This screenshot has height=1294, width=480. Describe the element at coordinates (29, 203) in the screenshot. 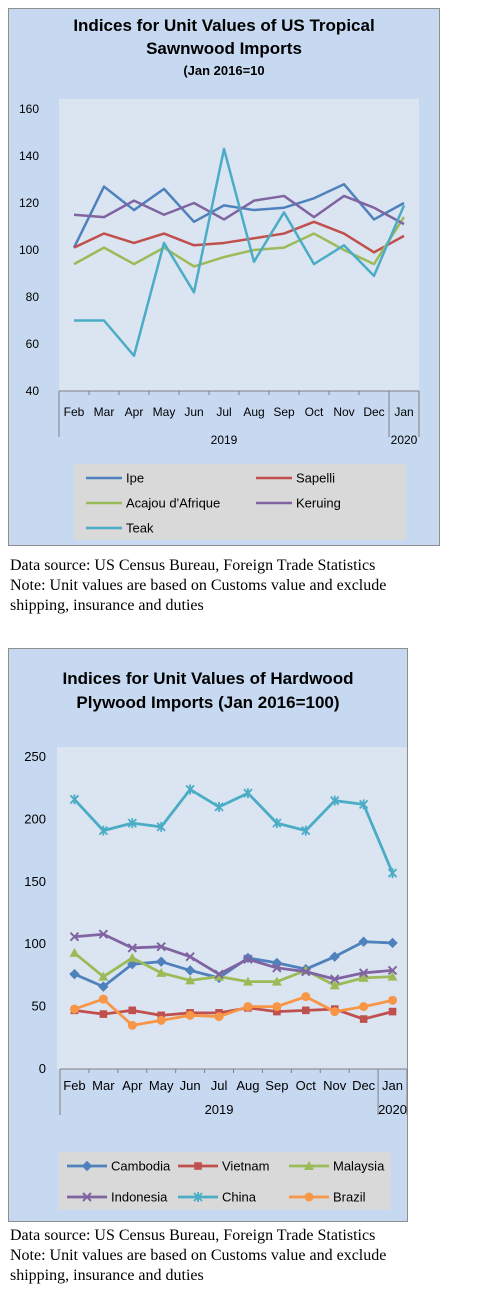

I see `c1-y-tick-label: 120` at that location.